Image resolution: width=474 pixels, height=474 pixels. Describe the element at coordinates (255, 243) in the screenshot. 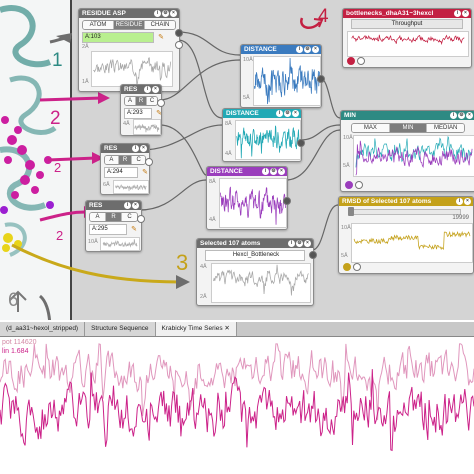

I see `node-header: Selected 107 atoms i ⚙ ×` at that location.